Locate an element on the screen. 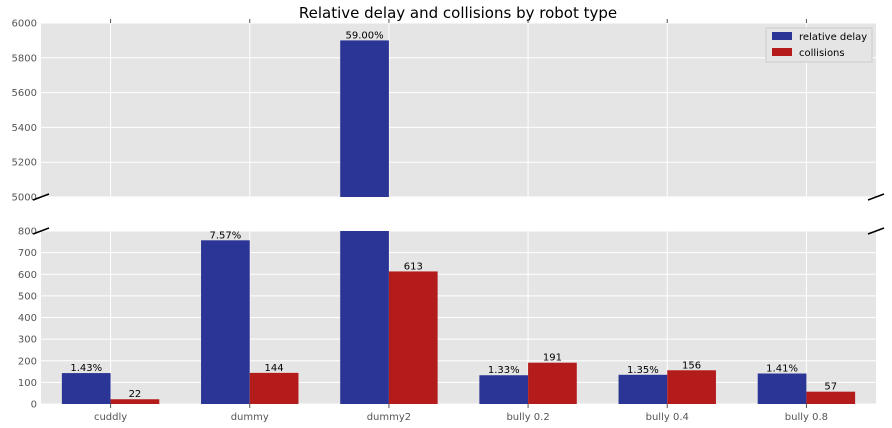  data-label: 1.33% is located at coordinates (504, 370).